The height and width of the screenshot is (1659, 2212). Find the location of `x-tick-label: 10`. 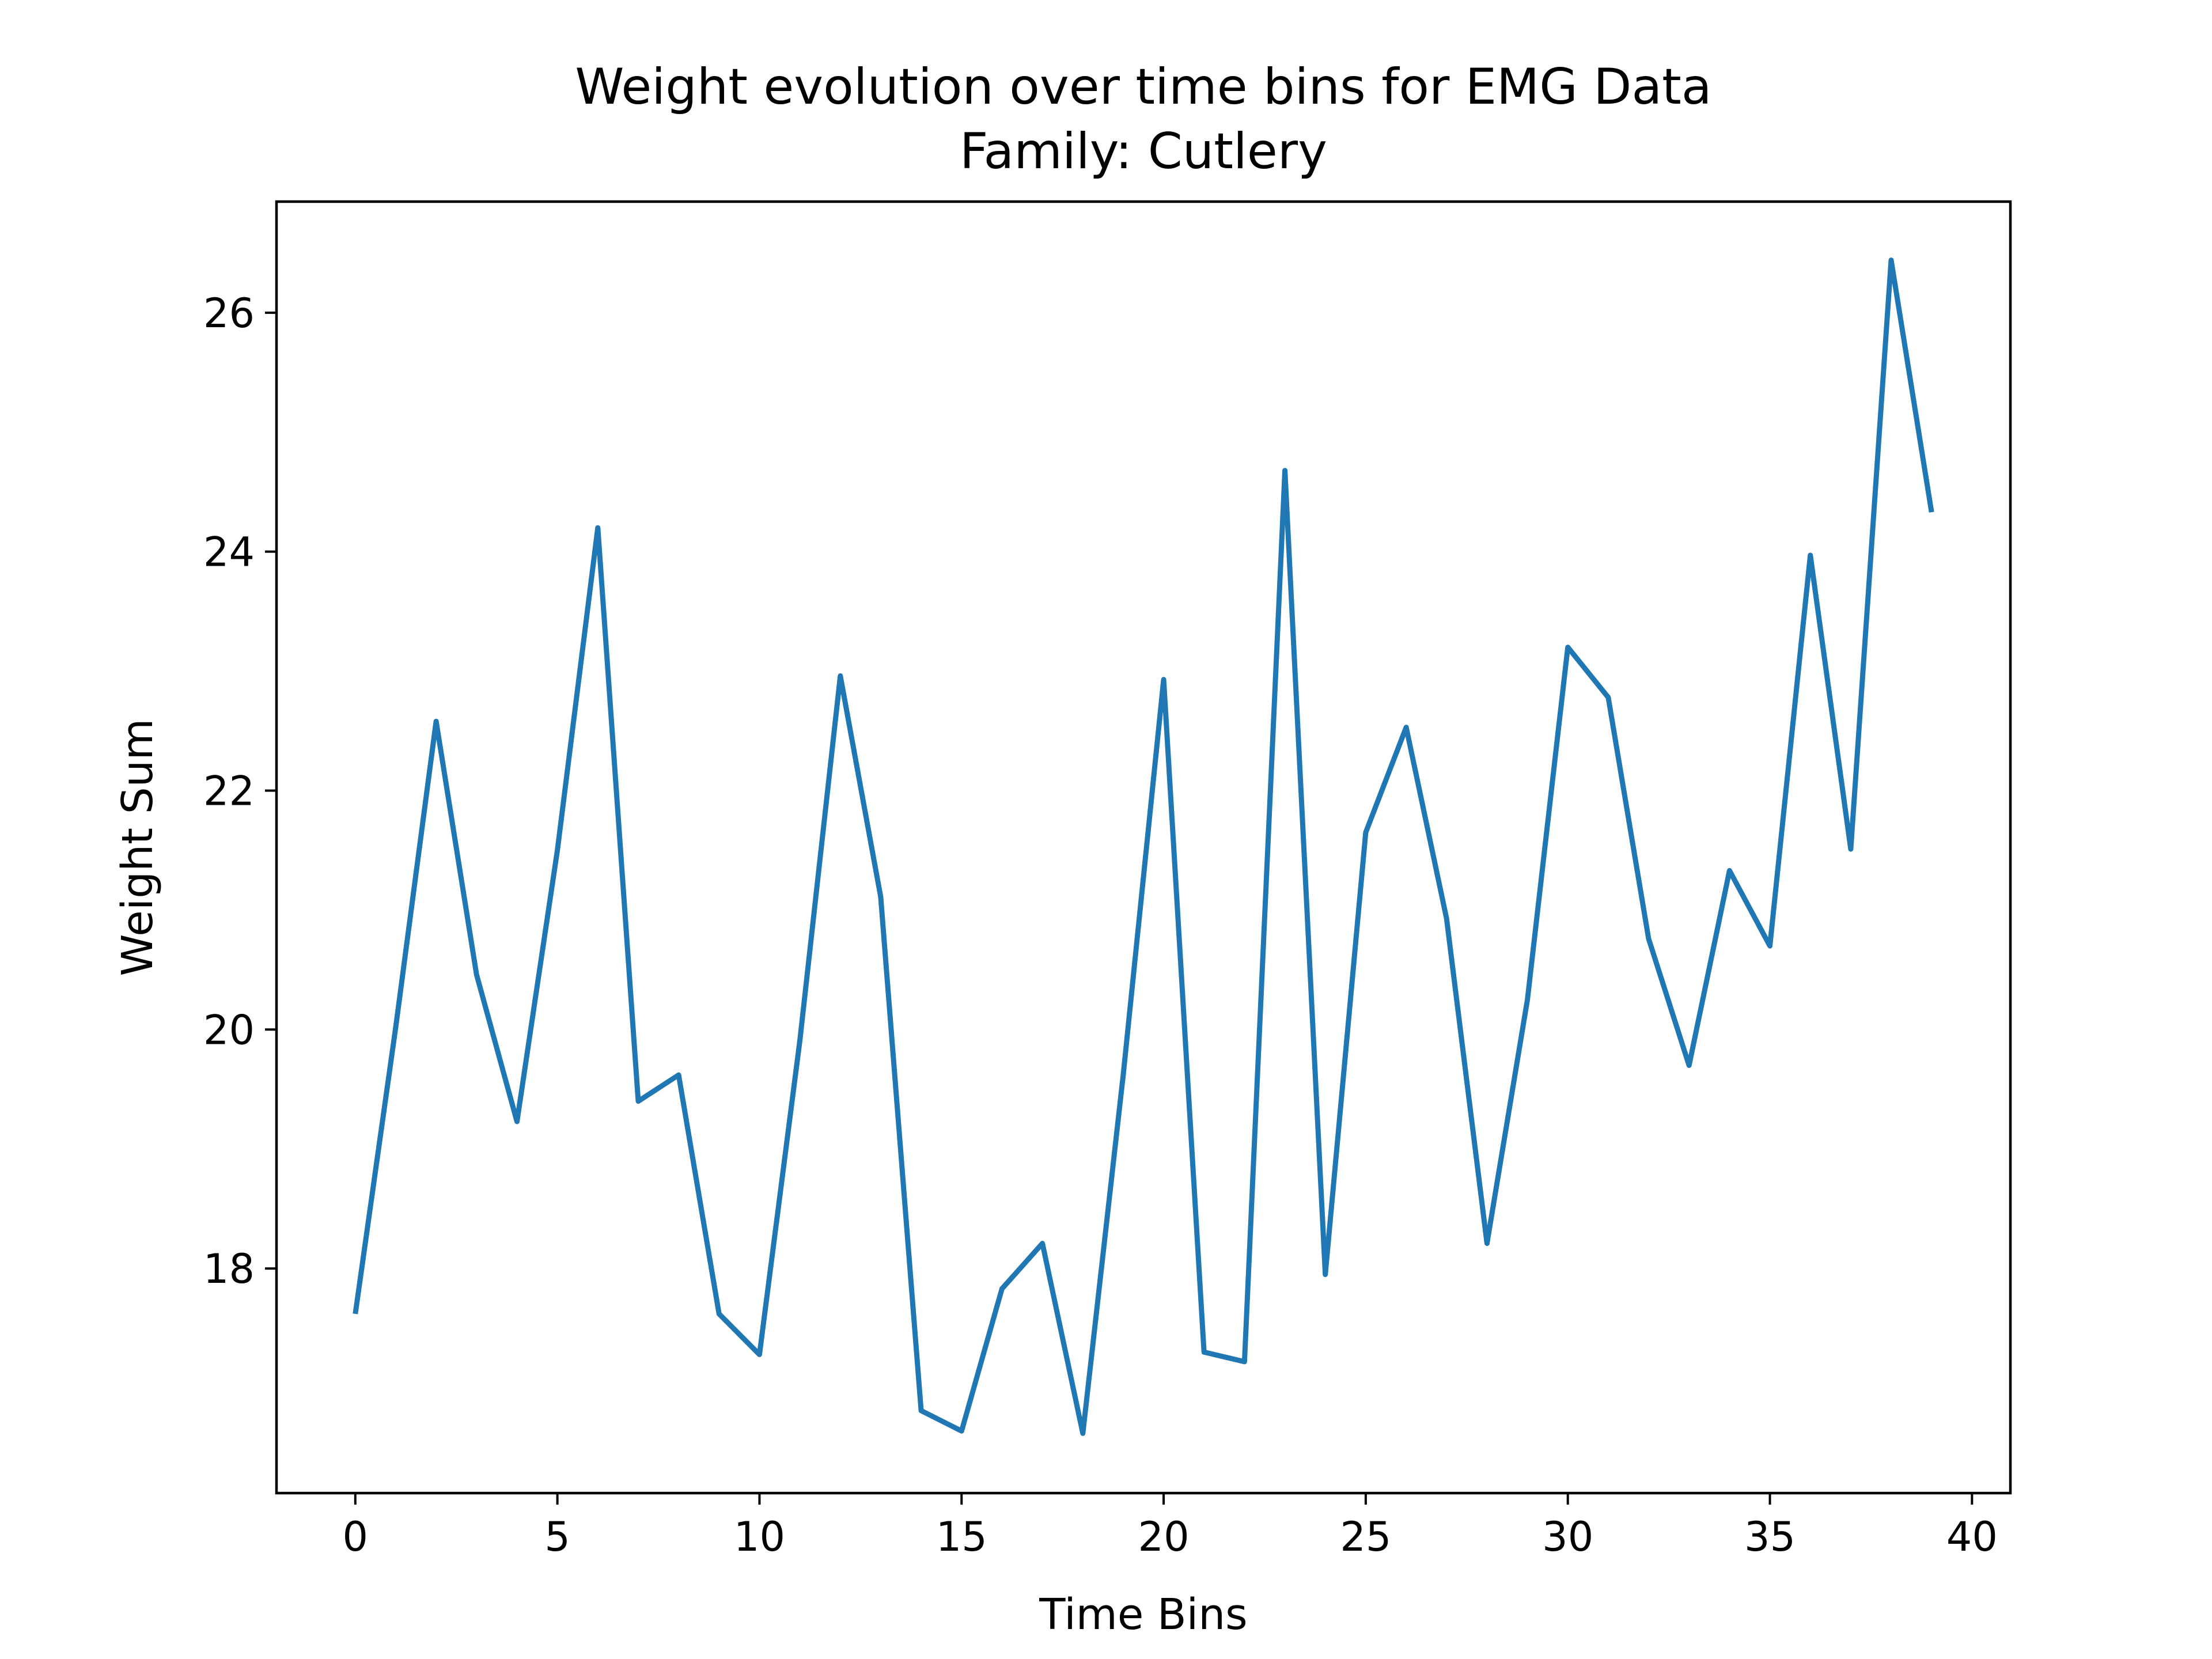

x-tick-label: 10 is located at coordinates (759, 1536).